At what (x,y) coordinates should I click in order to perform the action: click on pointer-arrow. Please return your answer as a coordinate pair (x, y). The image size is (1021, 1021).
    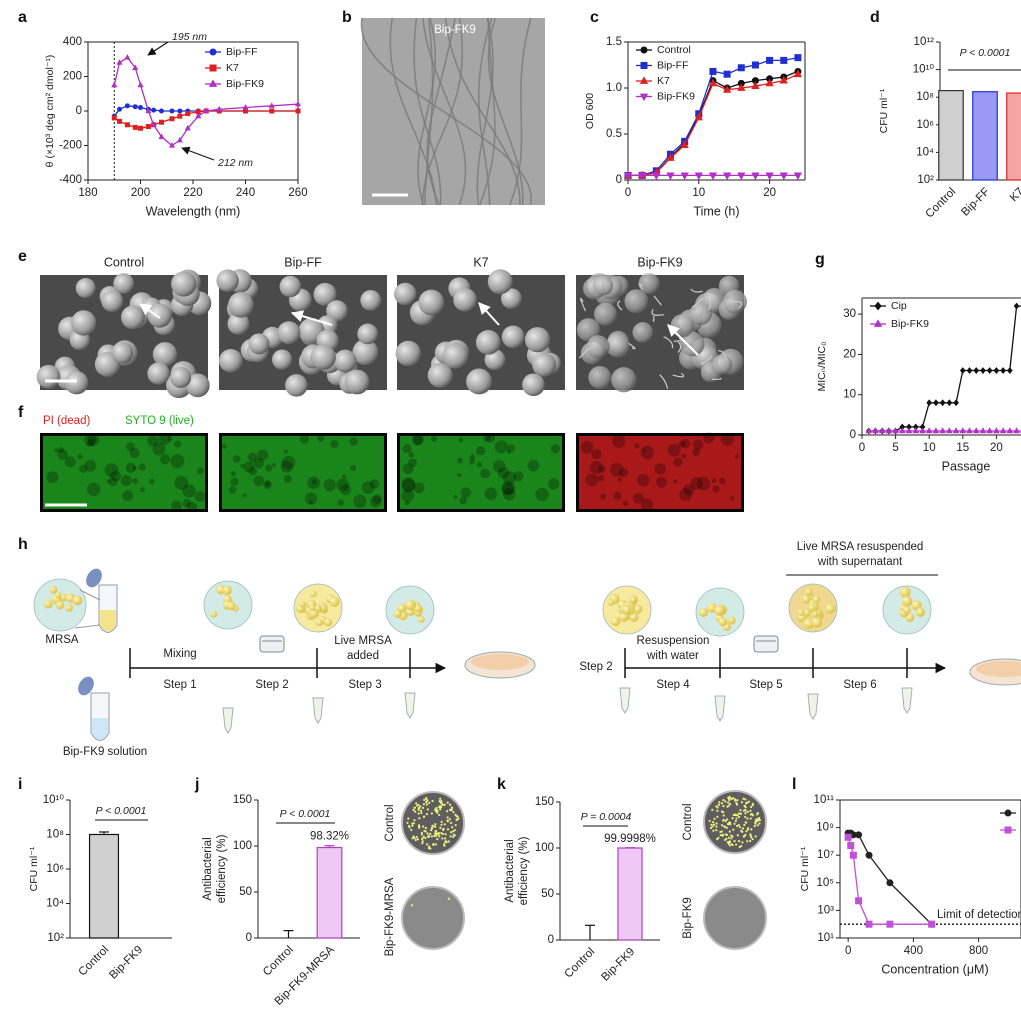
    Looking at the image, I should click on (683, 340).